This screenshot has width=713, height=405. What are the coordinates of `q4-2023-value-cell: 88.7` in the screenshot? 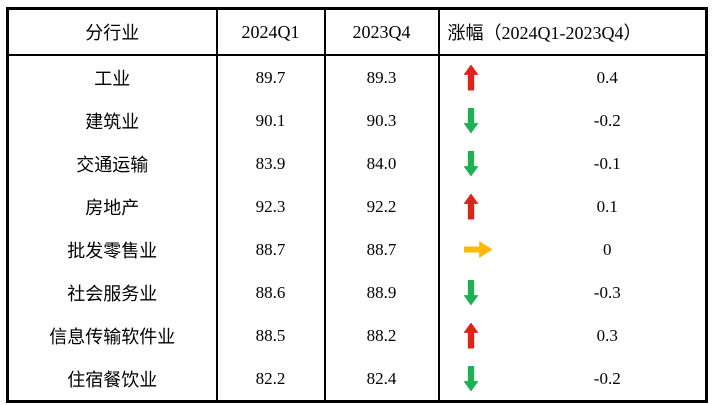 It's located at (381, 249).